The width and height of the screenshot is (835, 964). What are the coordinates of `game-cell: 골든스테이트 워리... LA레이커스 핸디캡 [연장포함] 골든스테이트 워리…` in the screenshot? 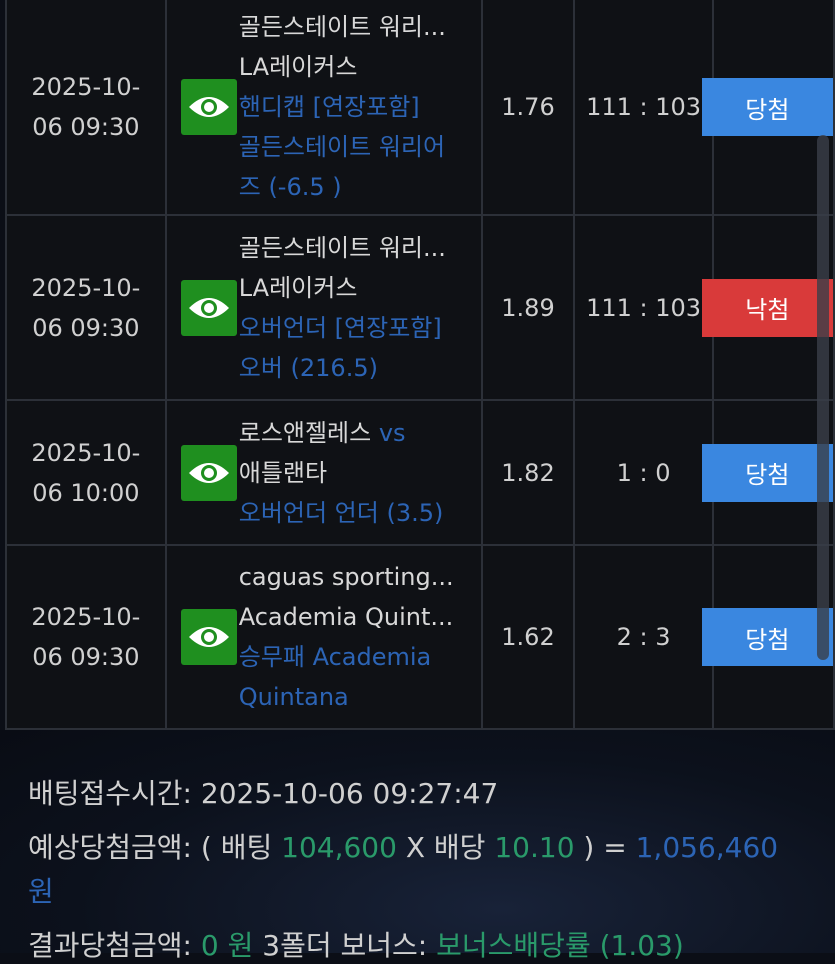 It's located at (323, 108).